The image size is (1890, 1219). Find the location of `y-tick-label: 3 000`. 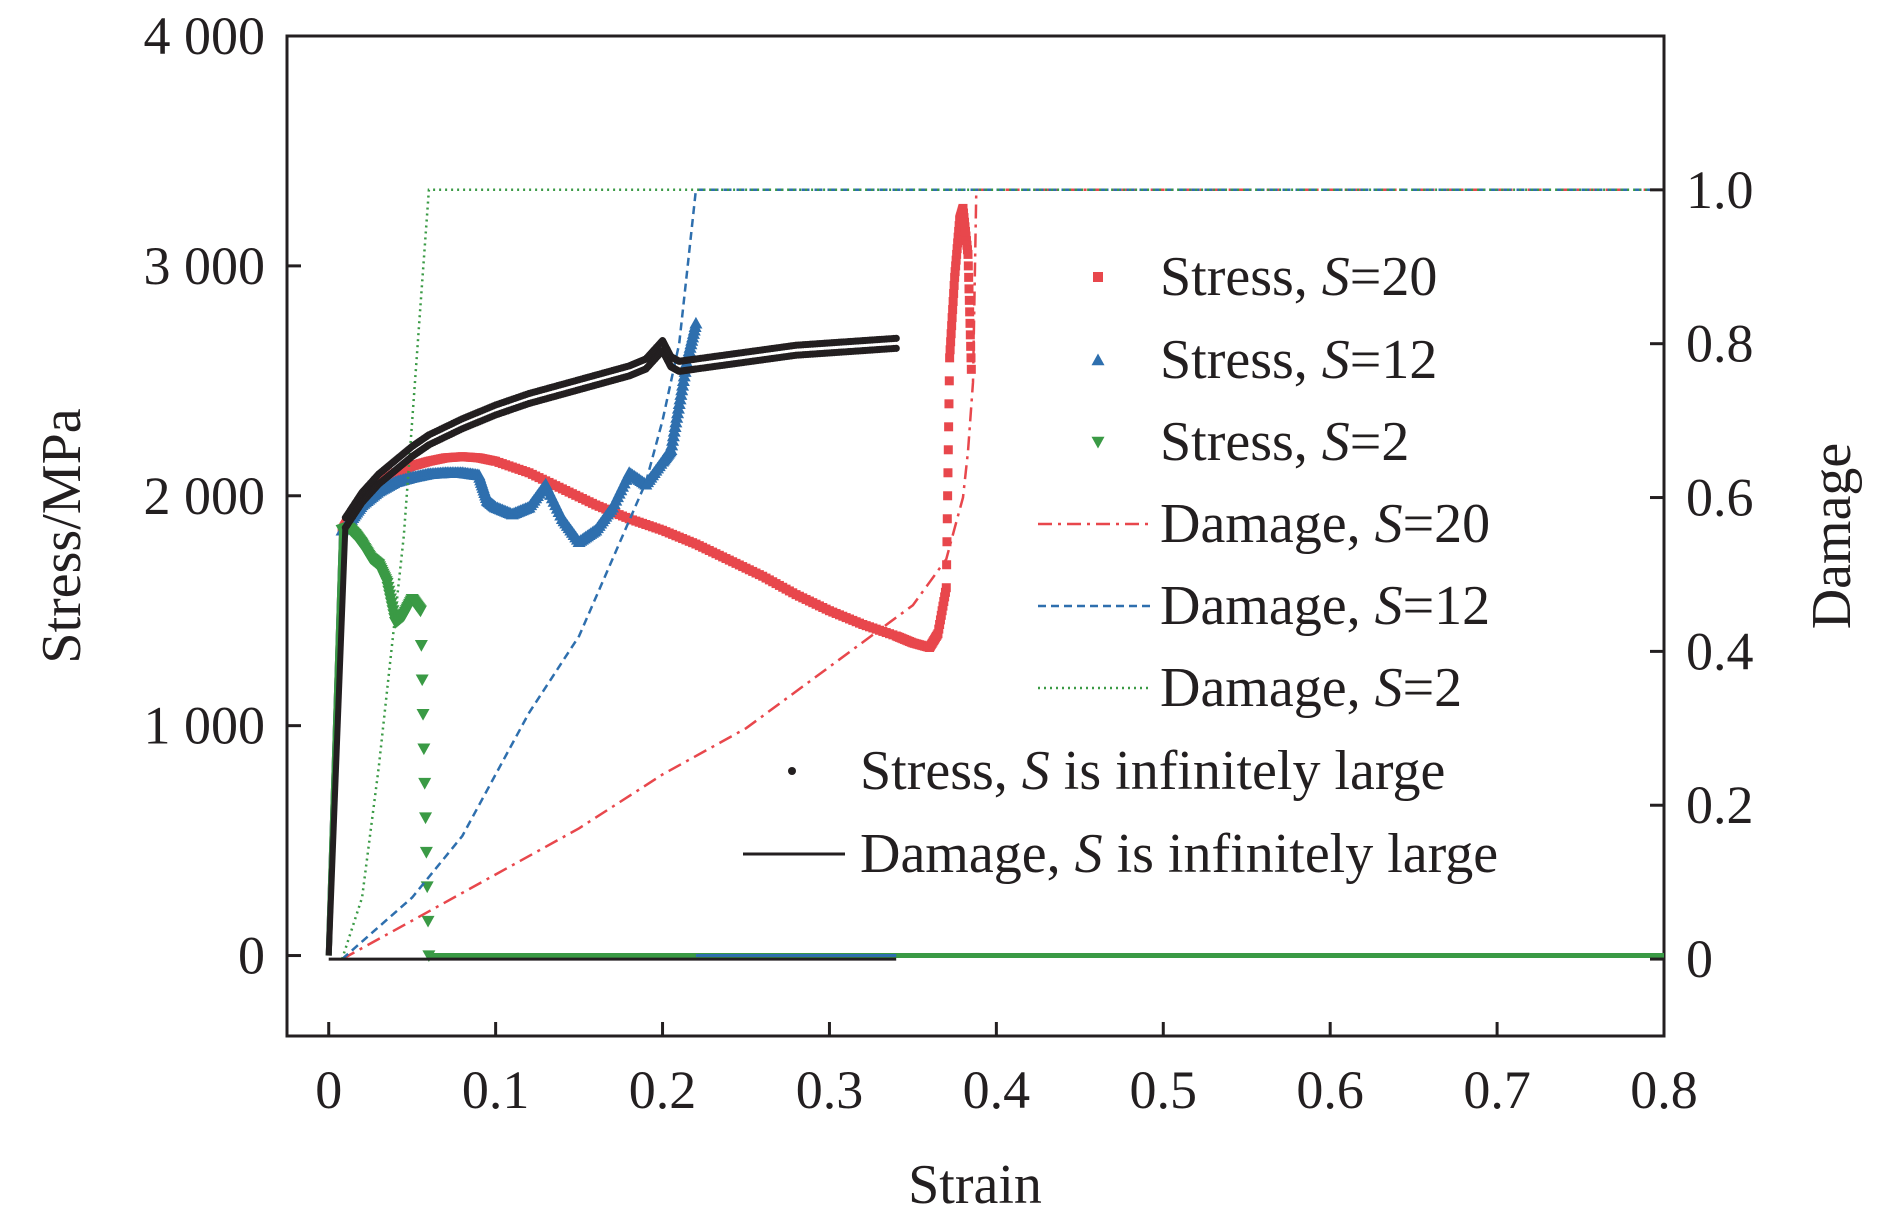

y-tick-label: 3 000 is located at coordinates (205, 266).